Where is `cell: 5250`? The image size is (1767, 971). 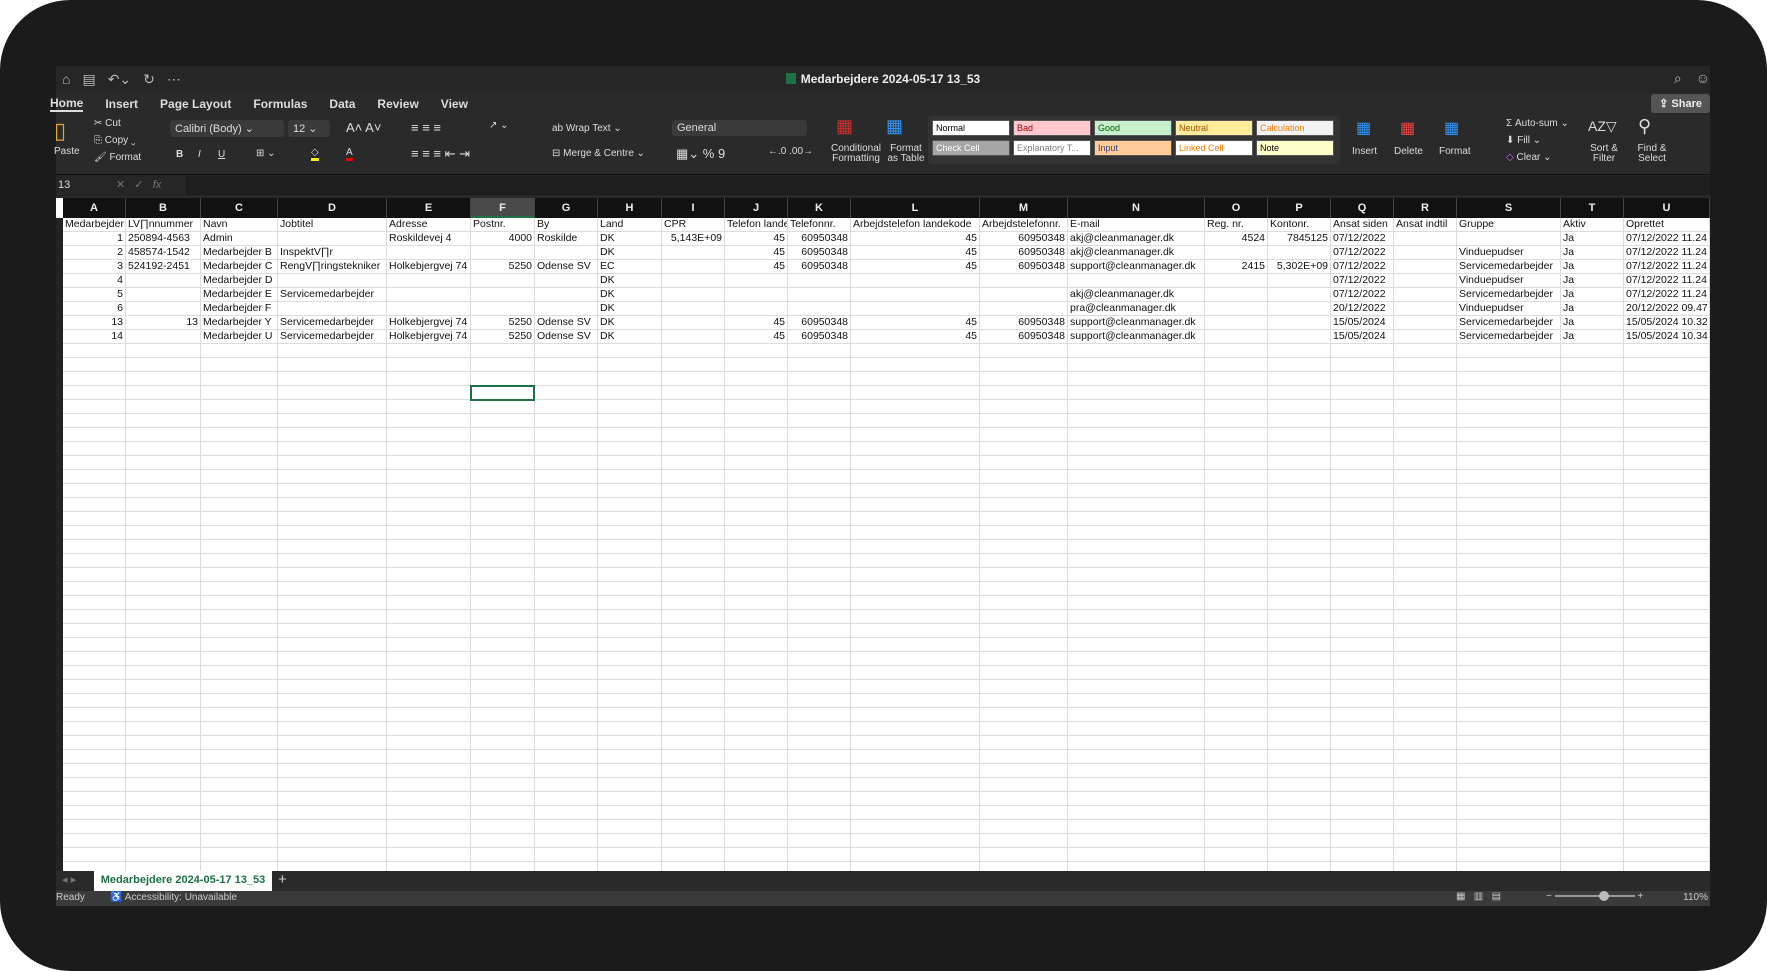
cell: 5250 is located at coordinates (503, 323).